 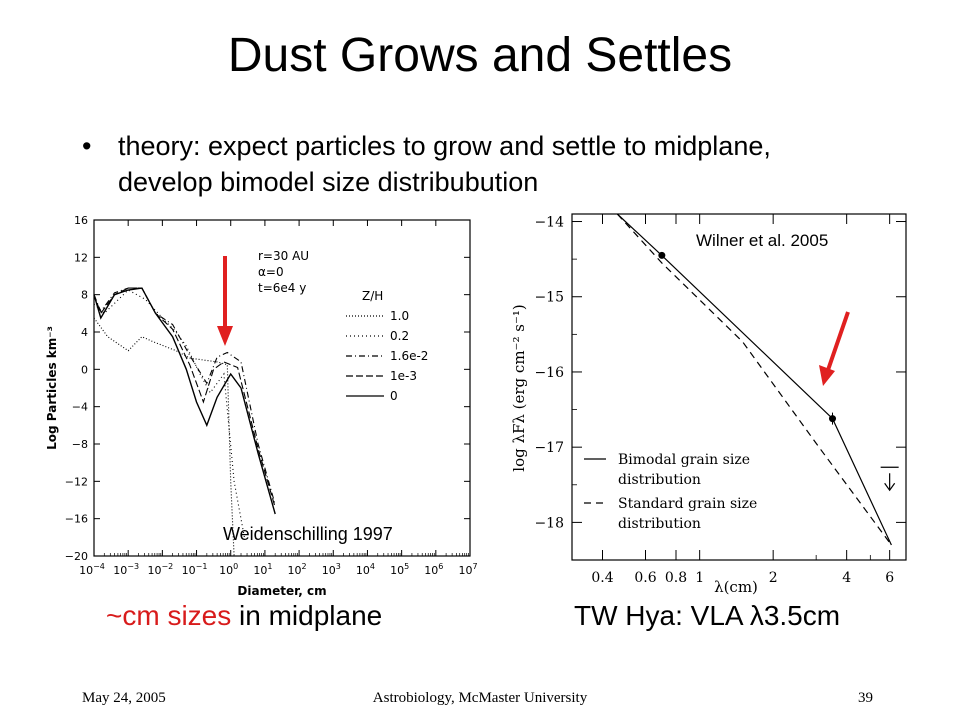 I want to click on right-data-point, so click(x=662, y=255).